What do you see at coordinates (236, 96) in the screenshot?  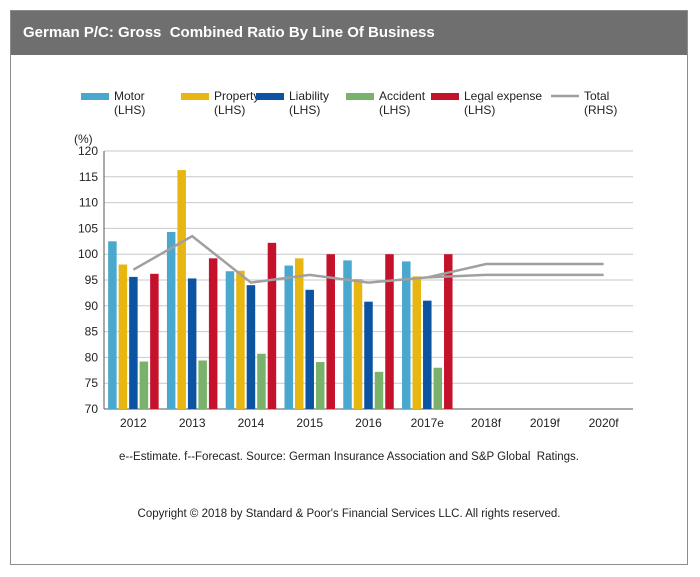 I see `legend-label: Property` at bounding box center [236, 96].